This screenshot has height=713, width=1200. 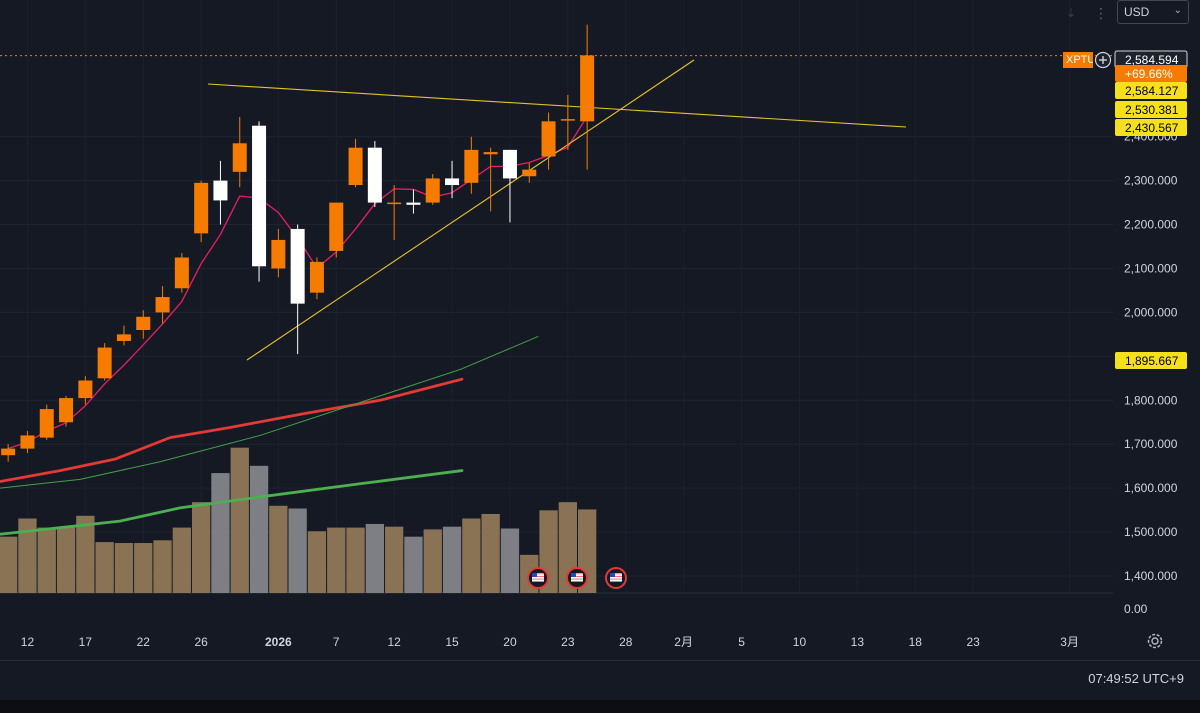 I want to click on event-markers, so click(x=577, y=578).